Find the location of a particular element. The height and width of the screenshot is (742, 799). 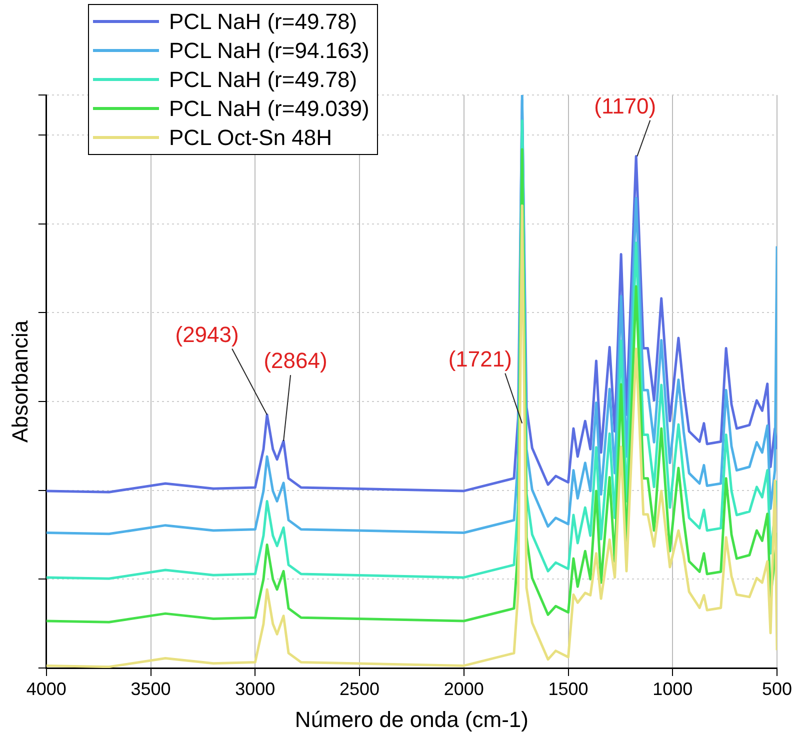

y-axis-title: Absorbancia is located at coordinates (19, 381).